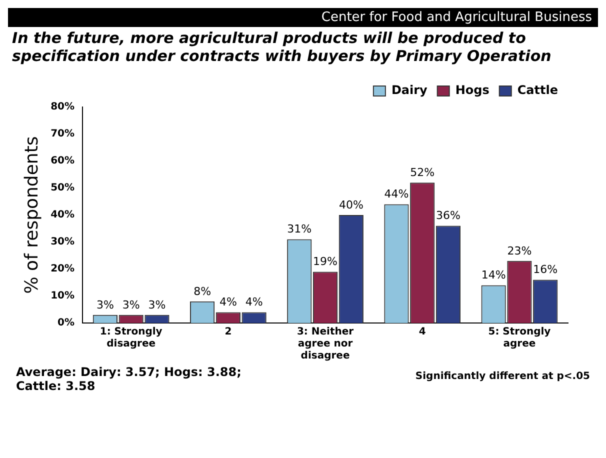 This screenshot has height=458, width=606. Describe the element at coordinates (422, 172) in the screenshot. I see `data-label: 52%` at that location.